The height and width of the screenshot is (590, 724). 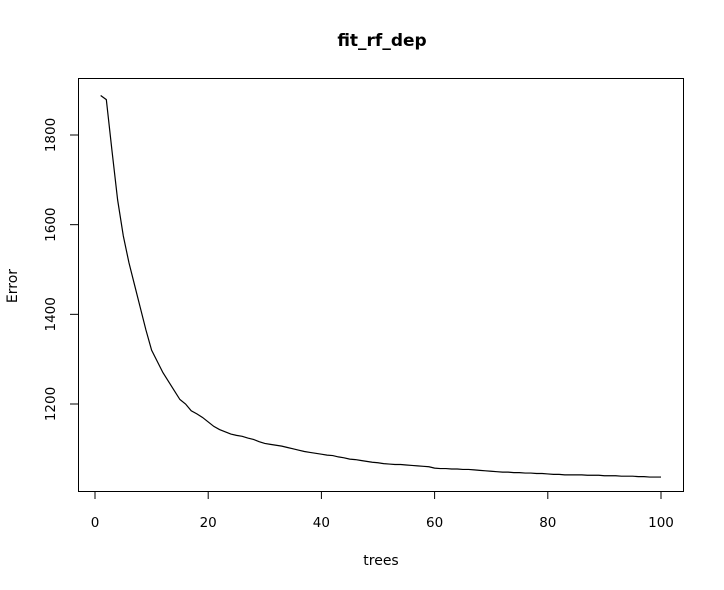 I want to click on chart-title: fit_rf_dep, so click(x=381, y=41).